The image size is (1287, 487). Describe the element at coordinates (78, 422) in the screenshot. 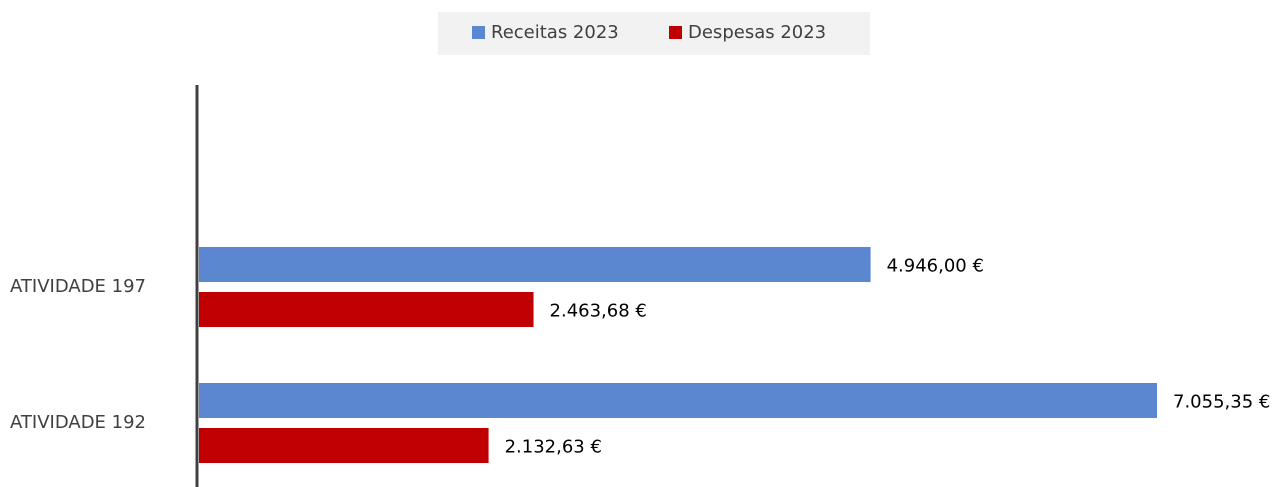

I see `category-label: ATIVIDADE 192` at that location.